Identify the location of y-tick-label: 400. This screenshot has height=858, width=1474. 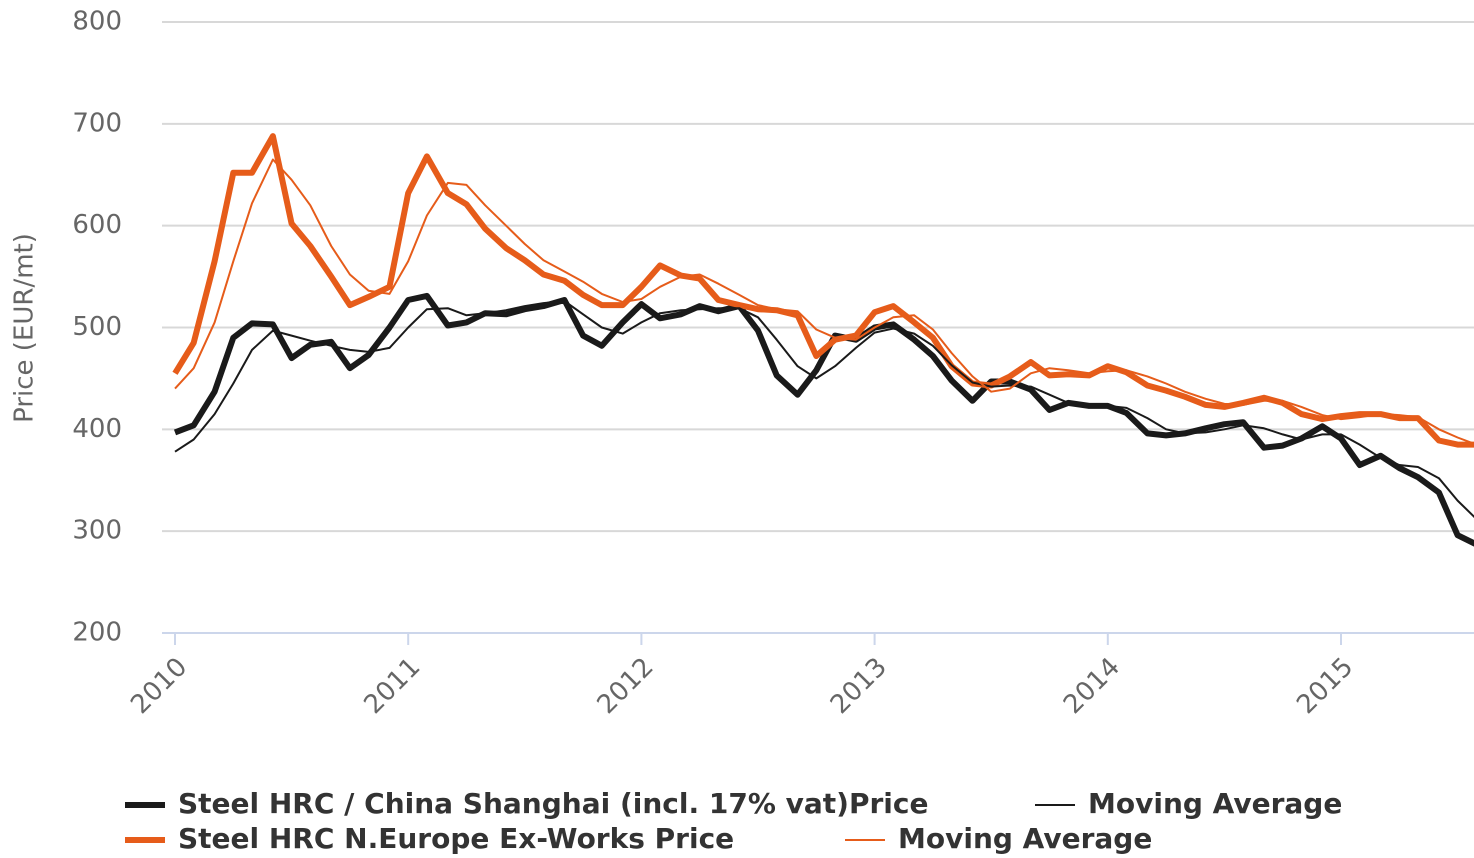
(97, 429).